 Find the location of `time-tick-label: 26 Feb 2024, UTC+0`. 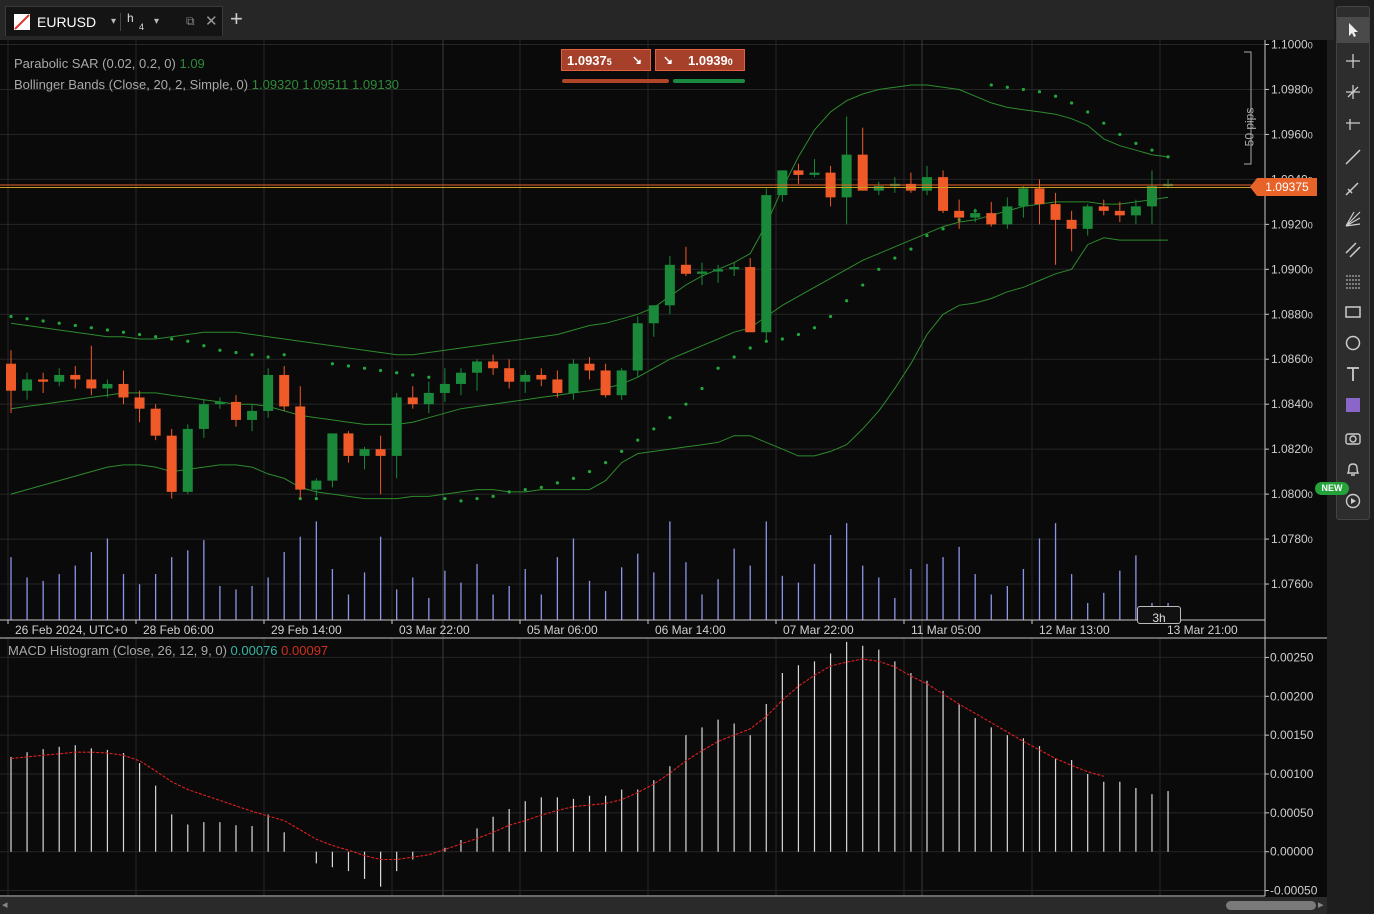

time-tick-label: 26 Feb 2024, UTC+0 is located at coordinates (71, 630).